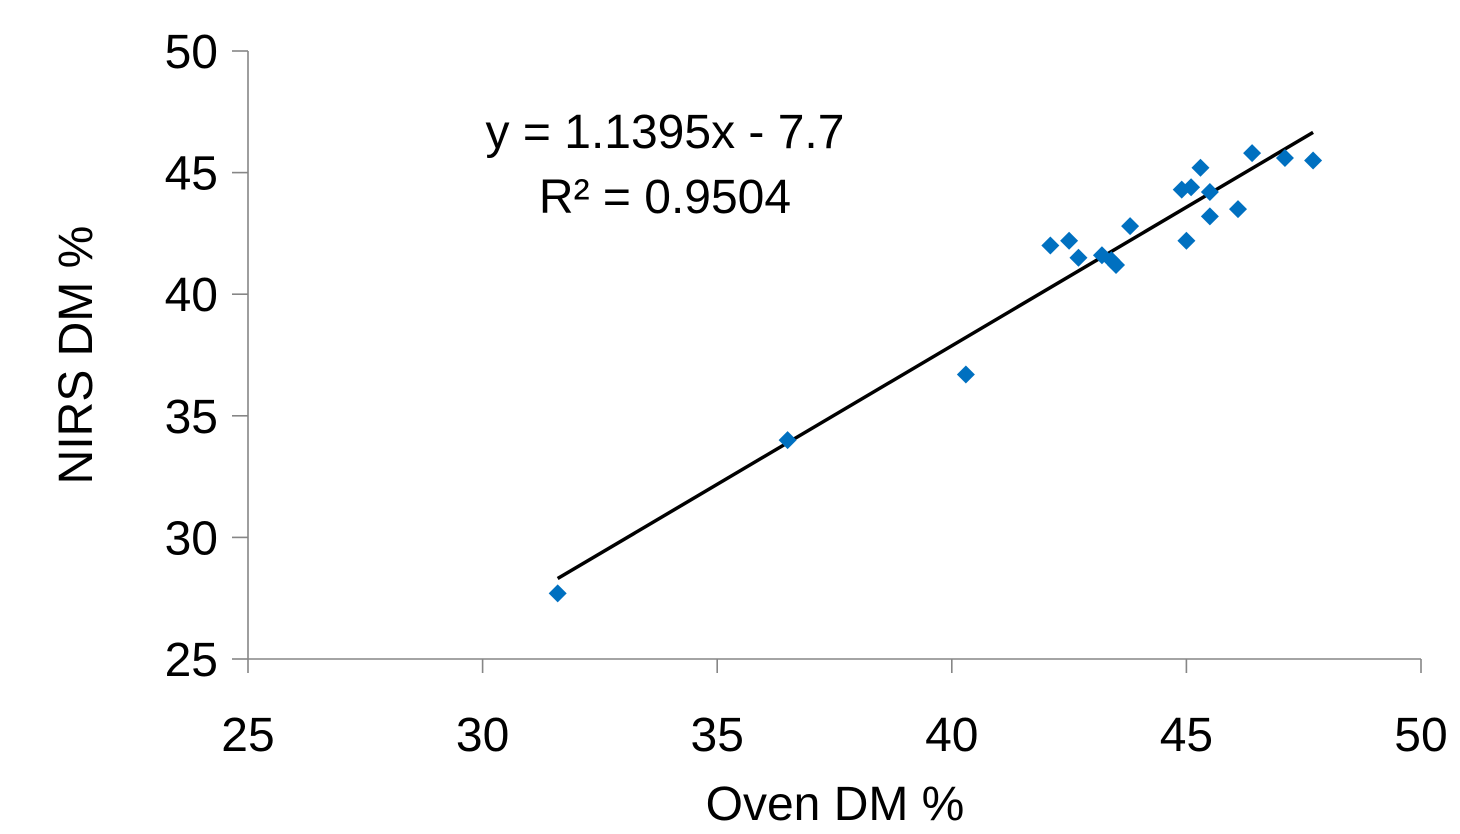 The width and height of the screenshot is (1460, 834). What do you see at coordinates (247, 735) in the screenshot?
I see `x-tick-label: 25` at bounding box center [247, 735].